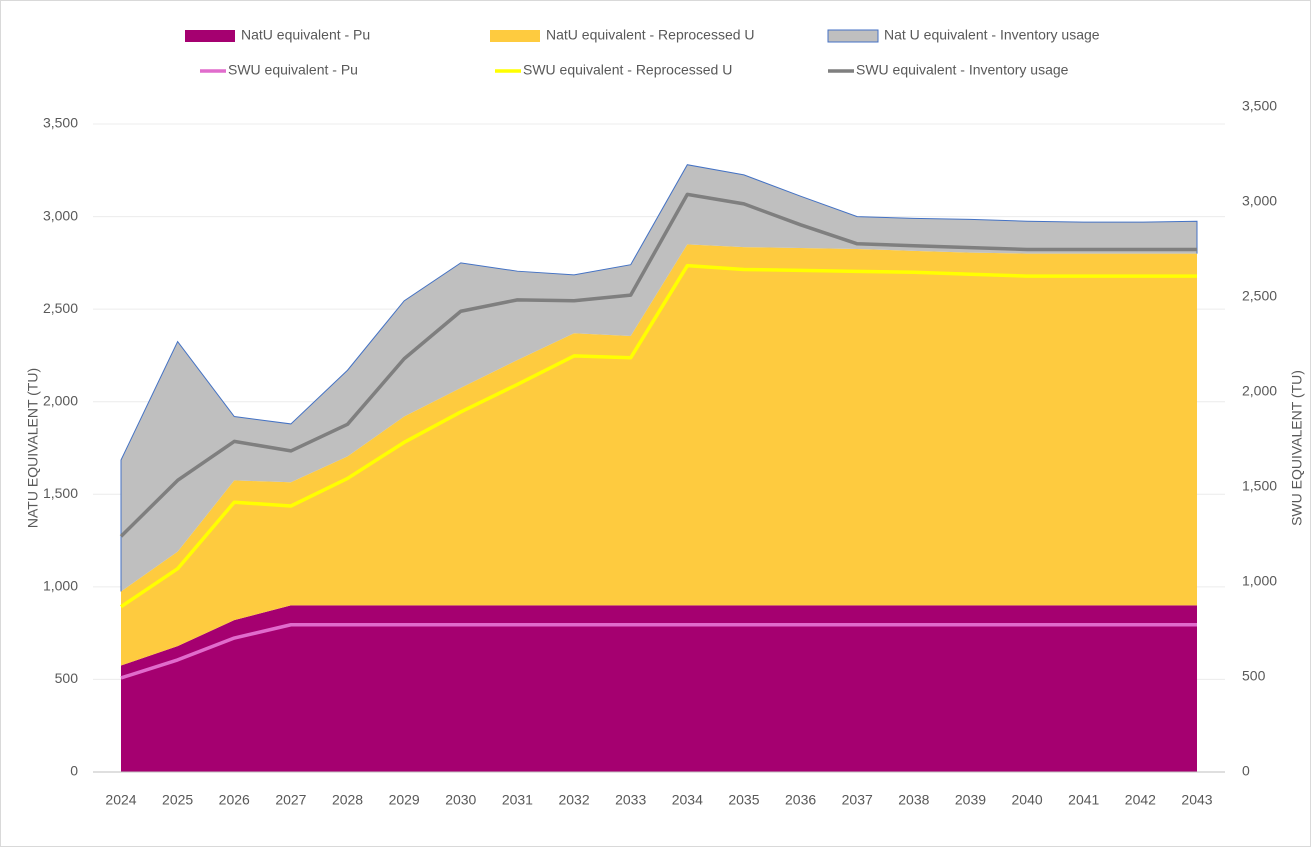  Describe the element at coordinates (573, 800) in the screenshot. I see `x-tick-label: 2032` at that location.